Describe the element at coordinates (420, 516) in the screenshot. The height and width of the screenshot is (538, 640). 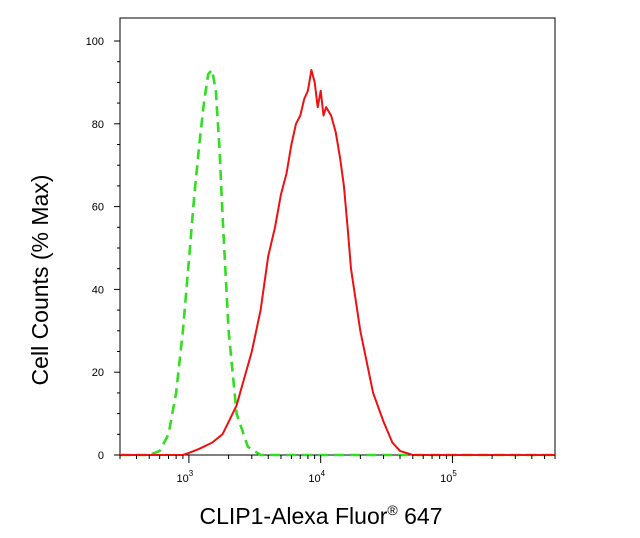
I see `x-axis-label-suffix: 647` at that location.